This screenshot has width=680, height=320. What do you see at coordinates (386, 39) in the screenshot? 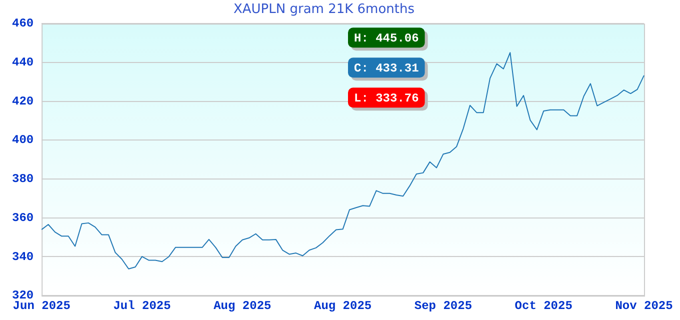
I see `annotation: H: 445.06` at bounding box center [386, 39].